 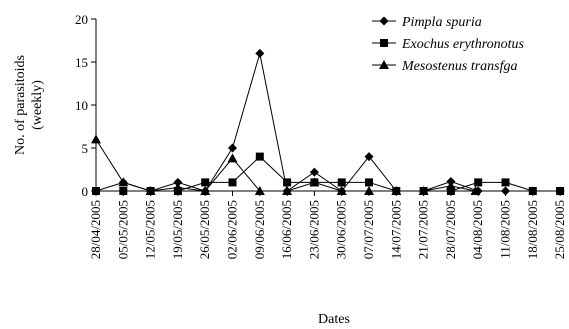 What do you see at coordinates (423, 229) in the screenshot?
I see `x-tick-label: 21/07/2005` at bounding box center [423, 229].